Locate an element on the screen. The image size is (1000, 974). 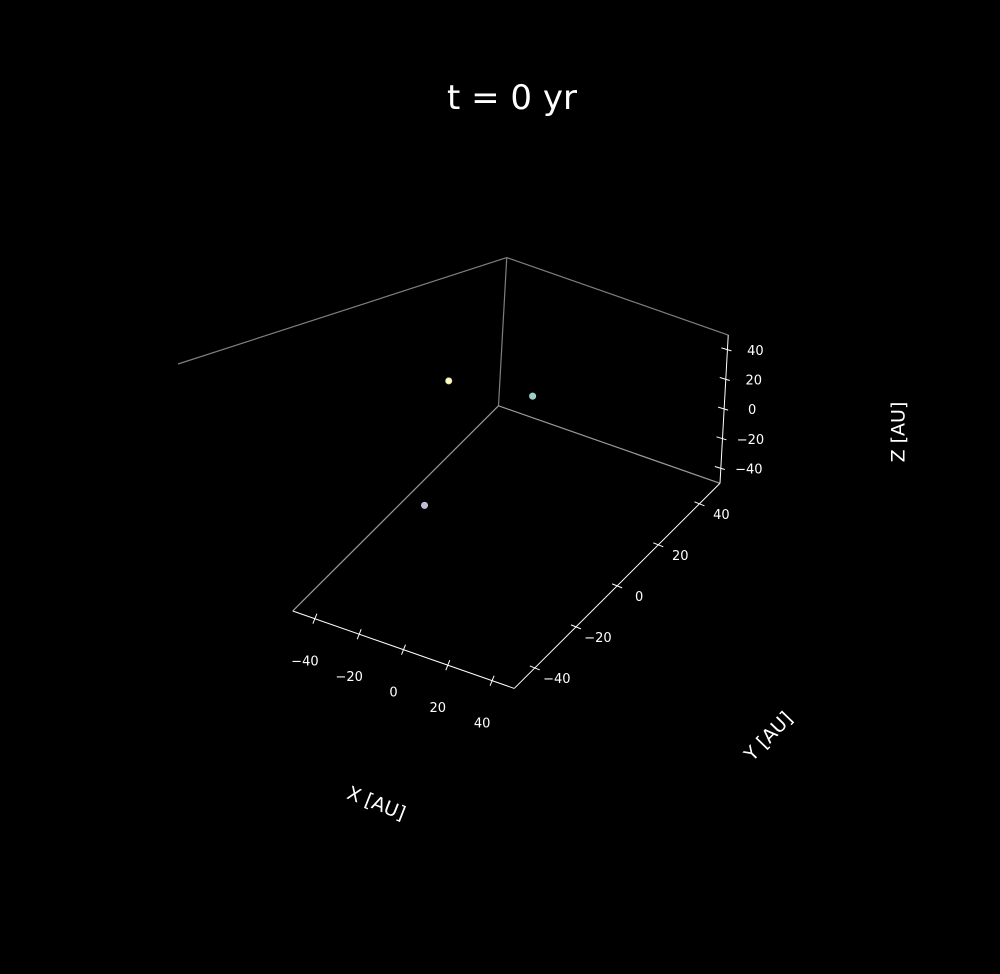
x-tick-label: 40 is located at coordinates (482, 724).